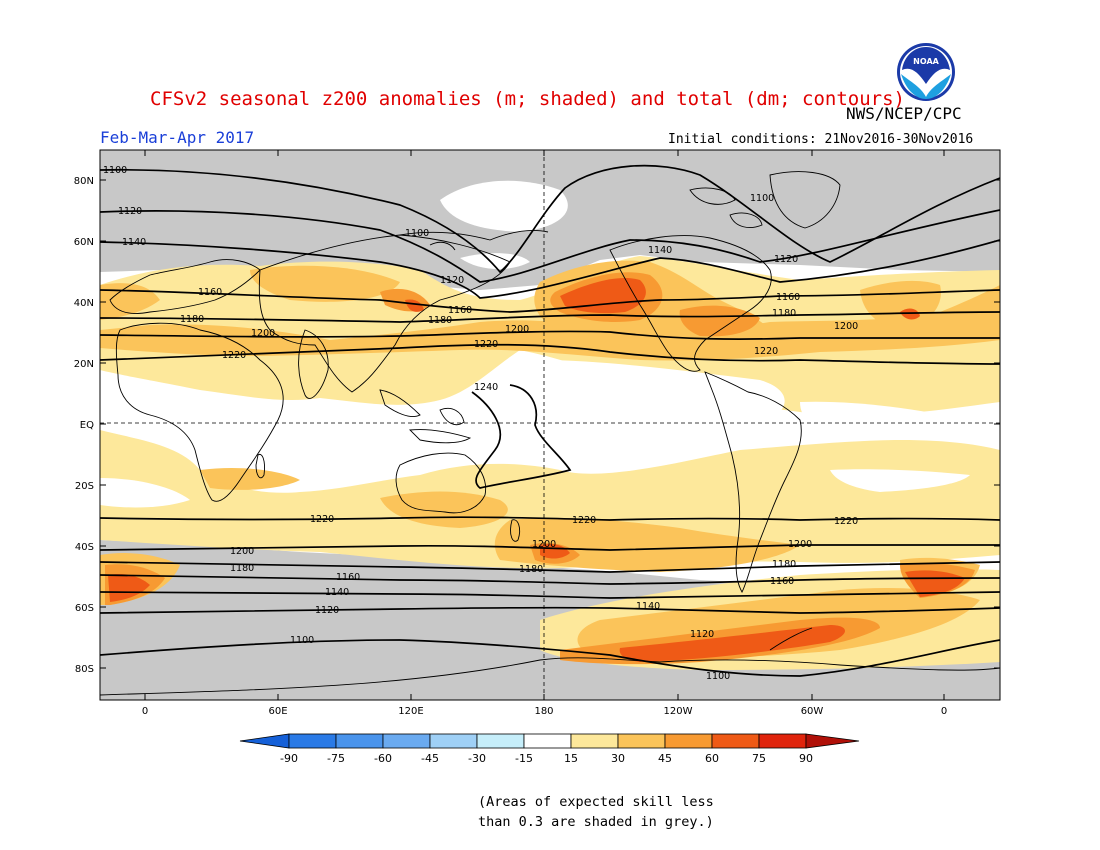  Describe the element at coordinates (618, 758) in the screenshot. I see `colorbar-label: 30` at that location.